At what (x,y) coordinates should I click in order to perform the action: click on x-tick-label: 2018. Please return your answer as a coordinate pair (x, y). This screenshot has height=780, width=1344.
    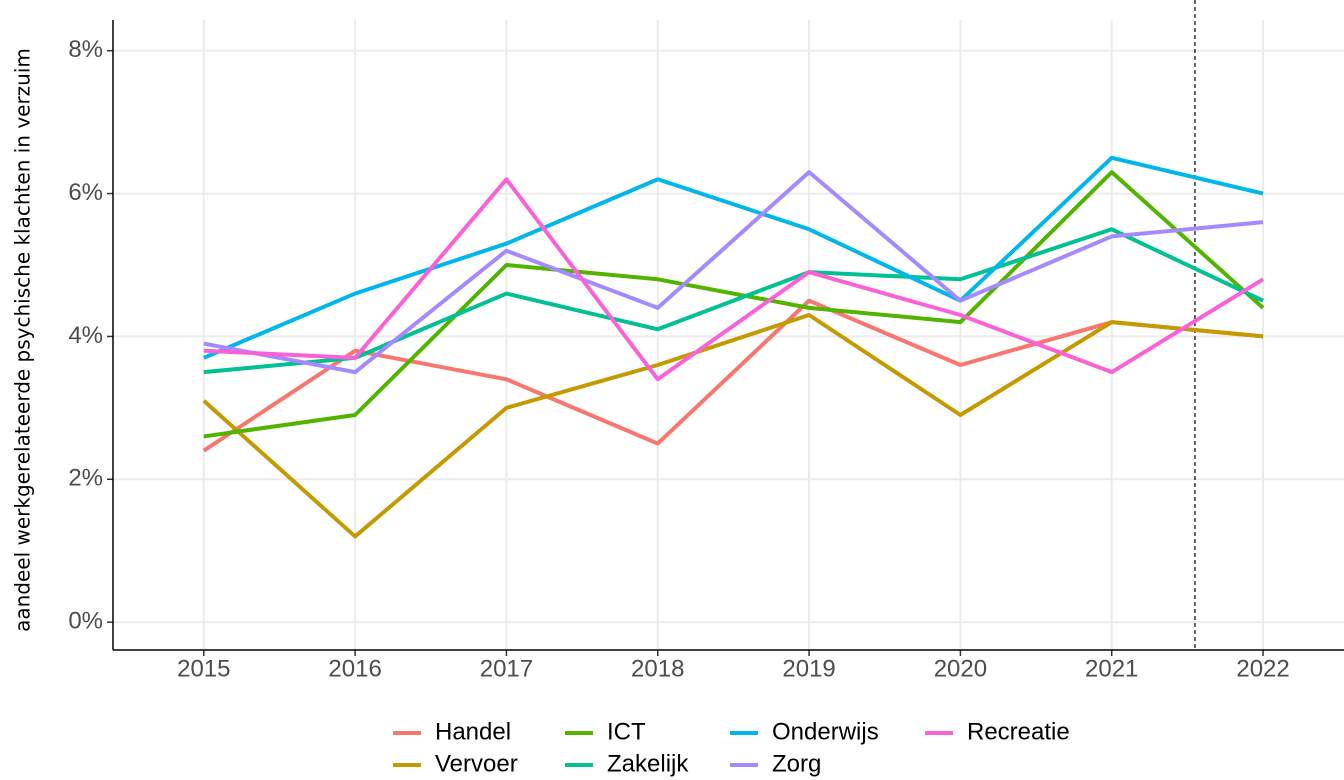
    Looking at the image, I should click on (657, 668).